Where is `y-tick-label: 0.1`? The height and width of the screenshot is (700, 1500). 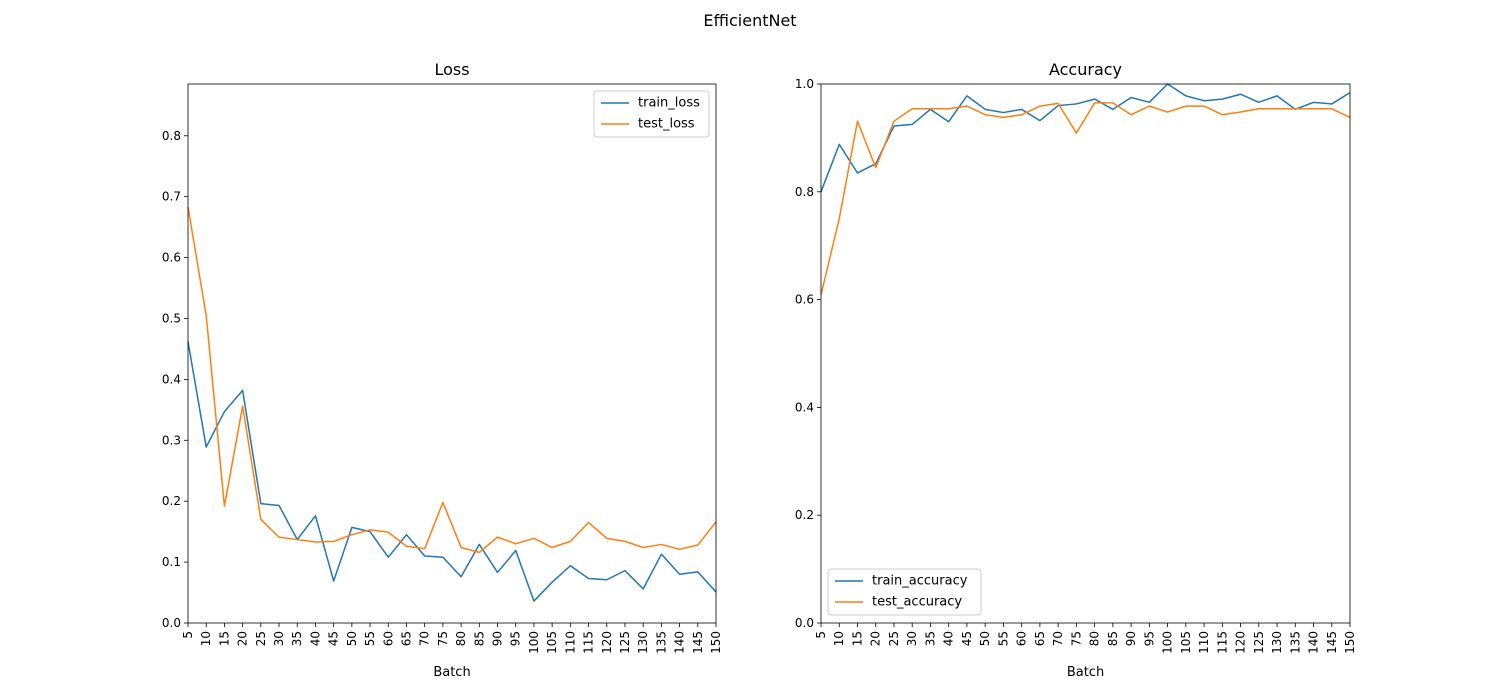 y-tick-label: 0.1 is located at coordinates (171, 562).